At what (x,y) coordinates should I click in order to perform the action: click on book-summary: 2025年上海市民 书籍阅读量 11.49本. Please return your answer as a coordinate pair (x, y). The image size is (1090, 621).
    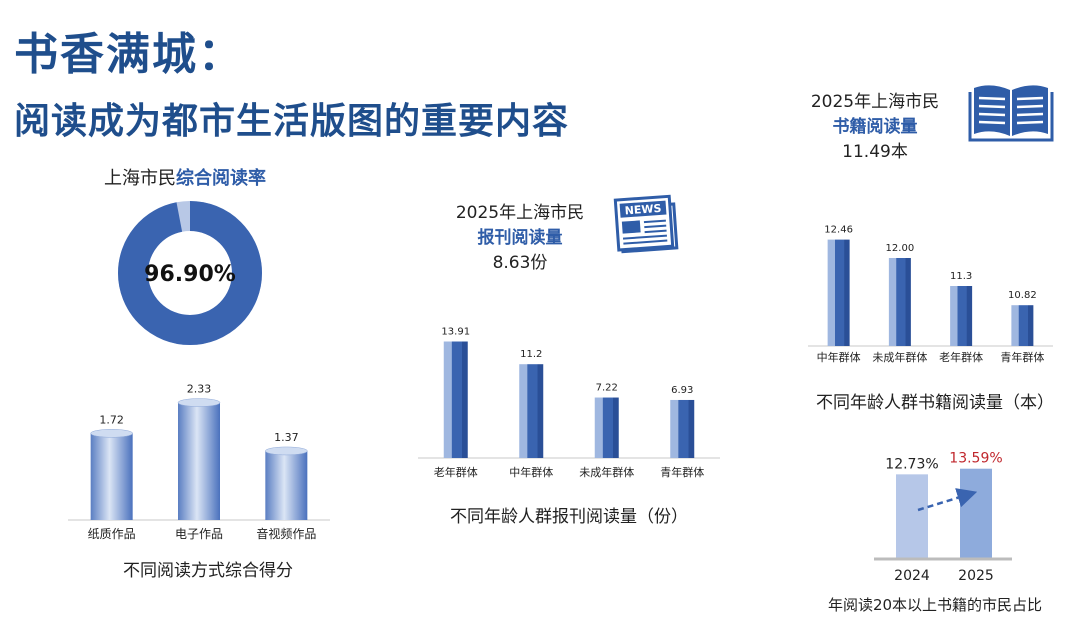
    Looking at the image, I should click on (875, 124).